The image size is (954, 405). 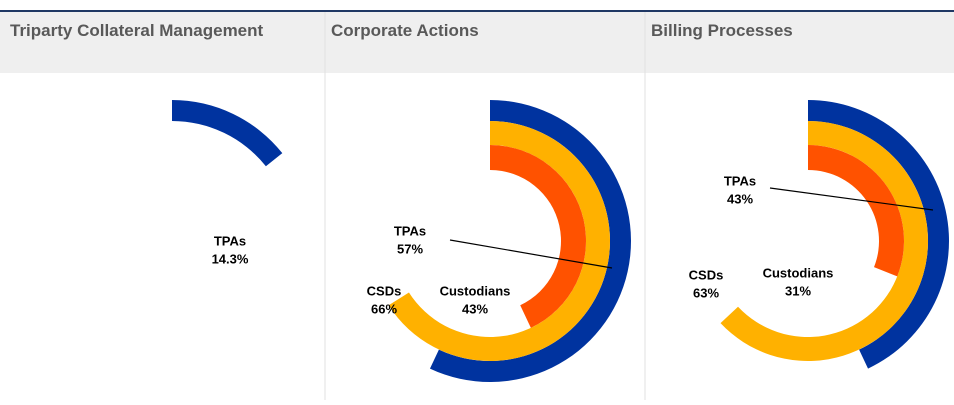 What do you see at coordinates (410, 248) in the screenshot?
I see `value-label: 57%` at bounding box center [410, 248].